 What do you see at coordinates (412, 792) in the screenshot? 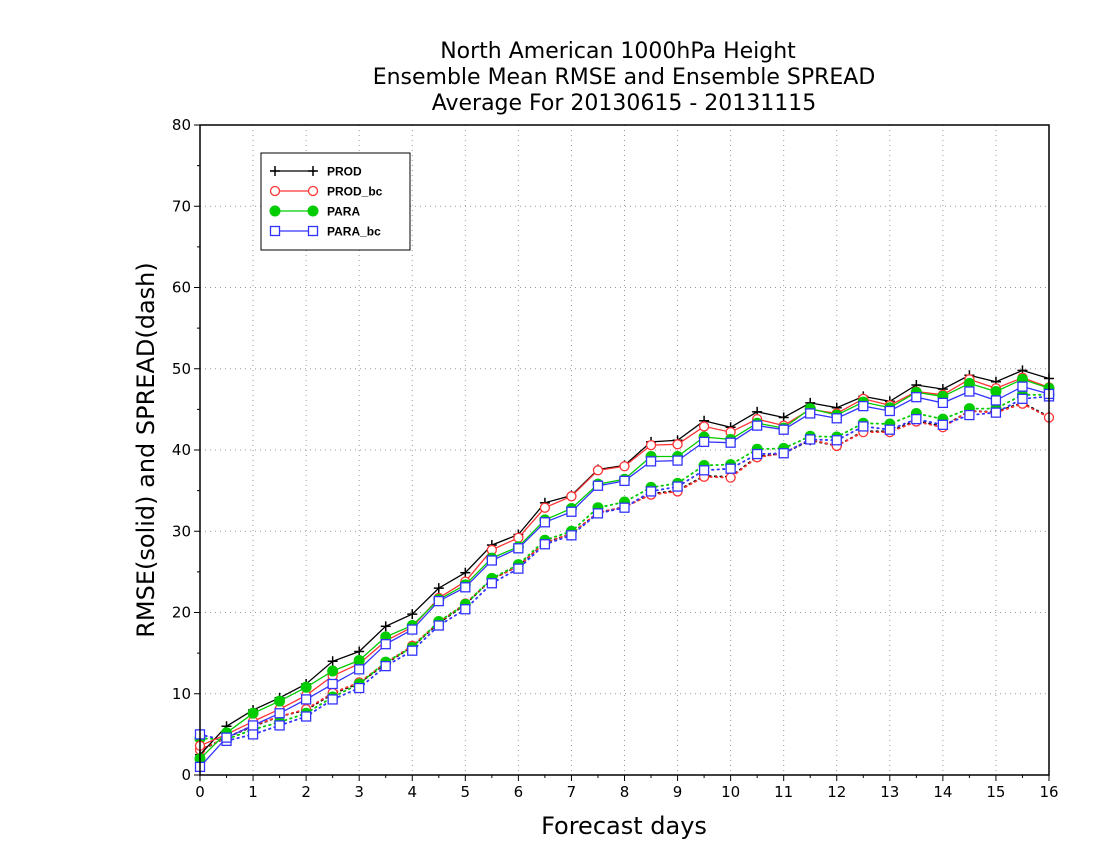
I see `x-tick-label: 4` at bounding box center [412, 792].